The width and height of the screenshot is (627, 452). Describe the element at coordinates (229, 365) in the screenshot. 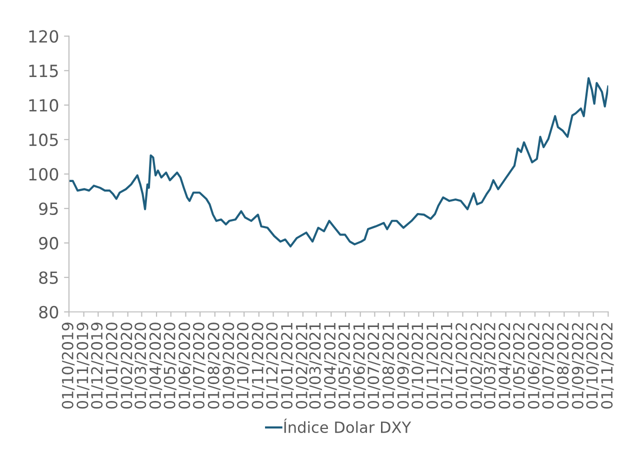

I see `x-tick-label: 01/09/2020` at that location.